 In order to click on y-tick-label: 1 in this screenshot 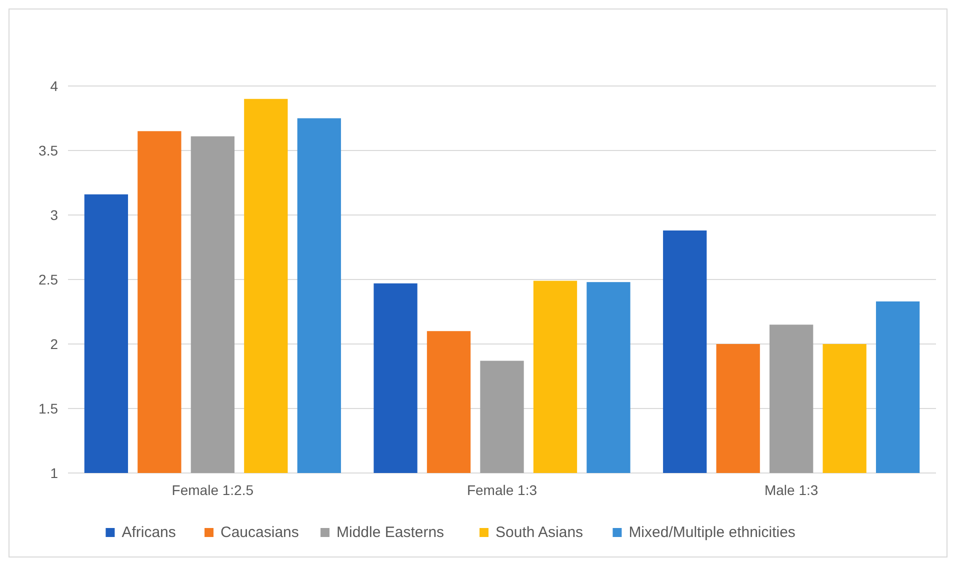, I will do `click(54, 472)`.